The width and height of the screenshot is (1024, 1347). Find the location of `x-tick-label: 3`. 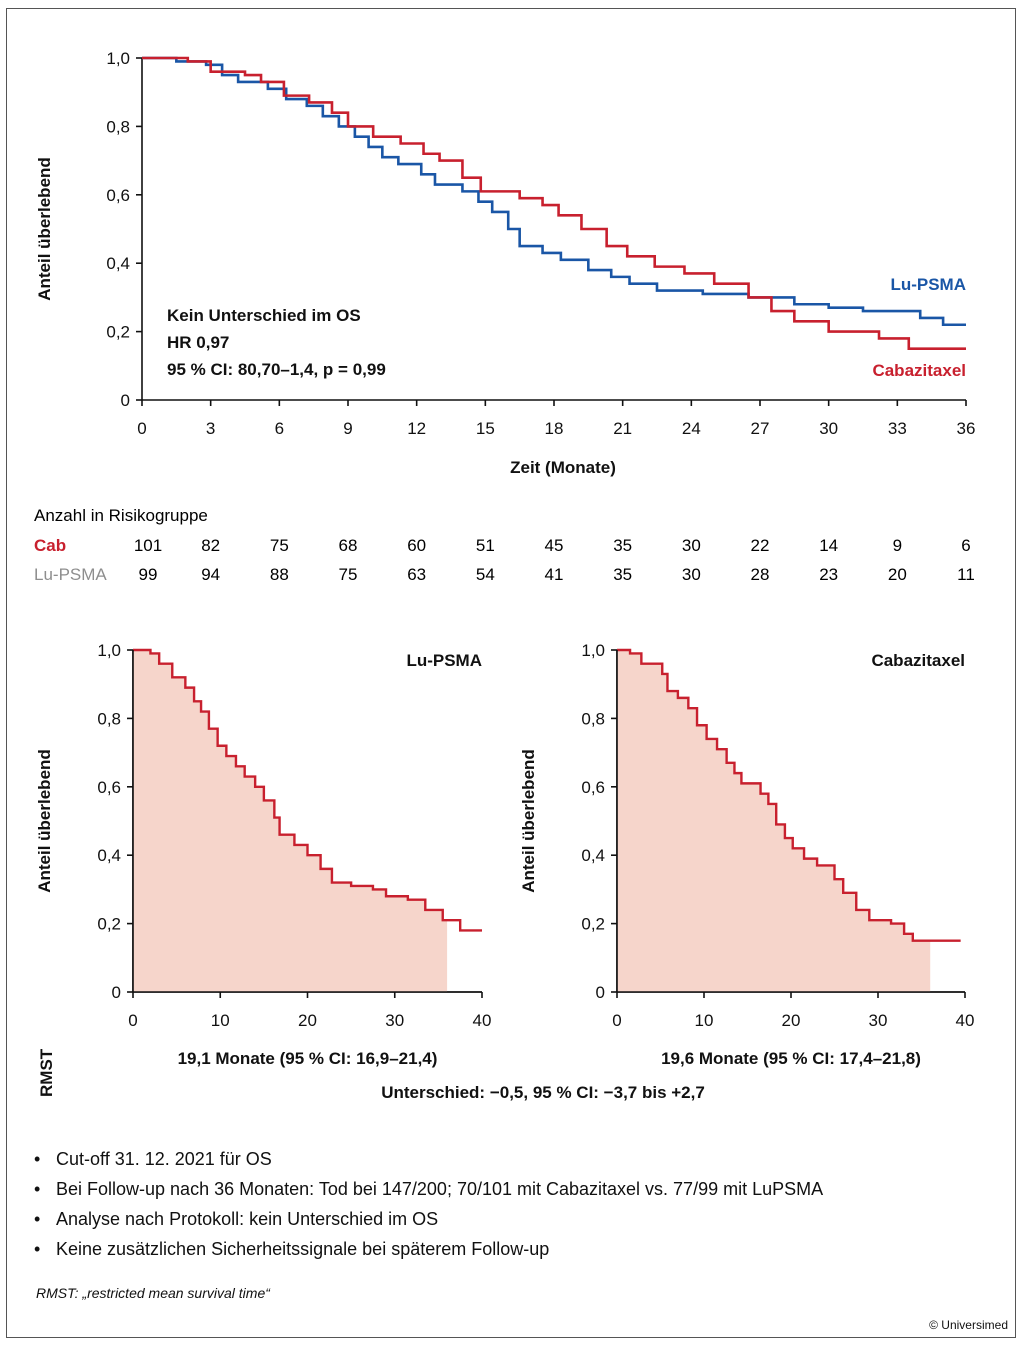

x-tick-label: 3 is located at coordinates (210, 428).